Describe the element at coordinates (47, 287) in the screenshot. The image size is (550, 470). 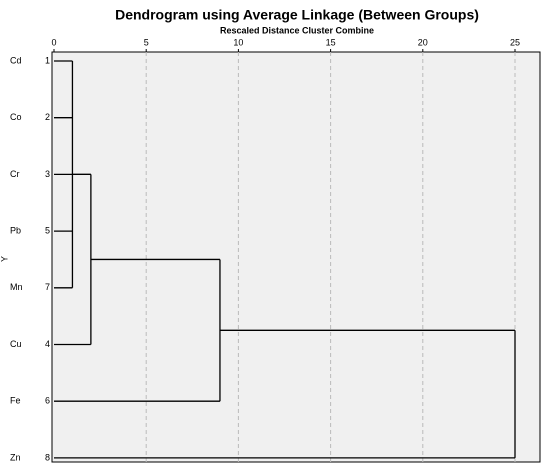
I see `leaf-case: 7` at that location.